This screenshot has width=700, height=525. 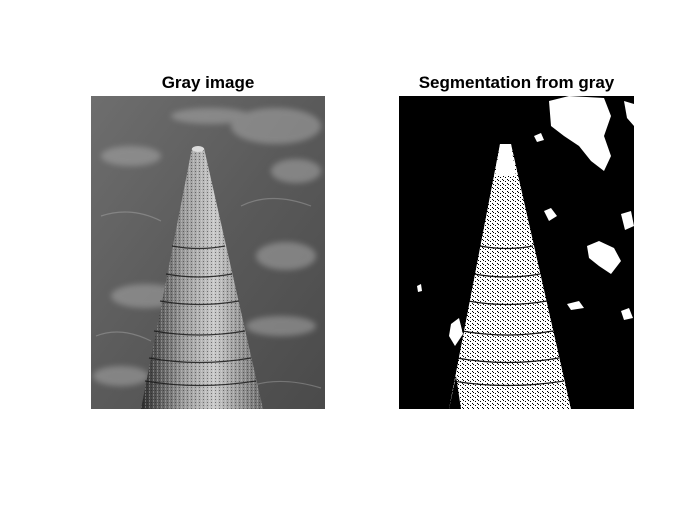 What do you see at coordinates (516, 82) in the screenshot?
I see `segmentation-title: Segmentation from gray` at bounding box center [516, 82].